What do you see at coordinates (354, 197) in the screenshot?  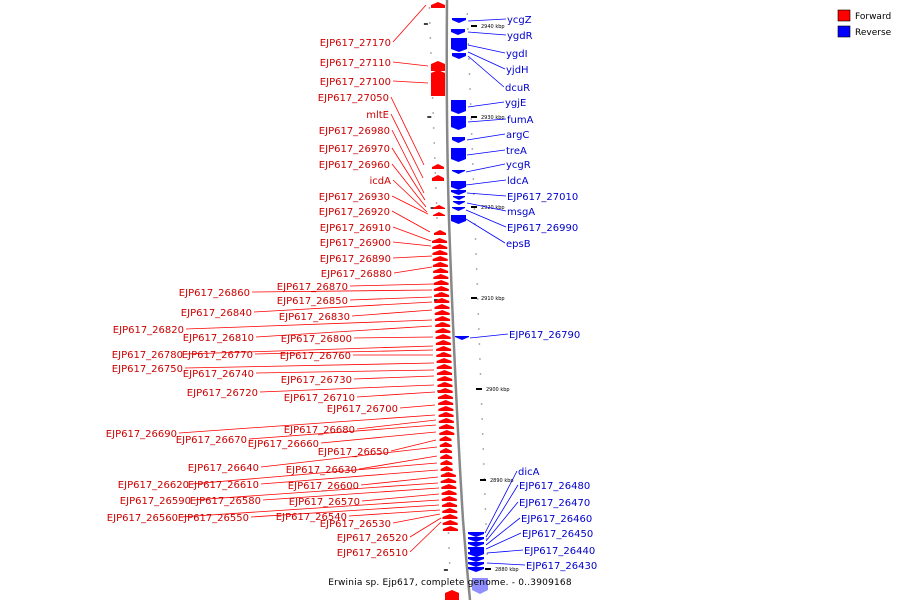 I see `forward-gene-label: EJP617_26930` at bounding box center [354, 197].